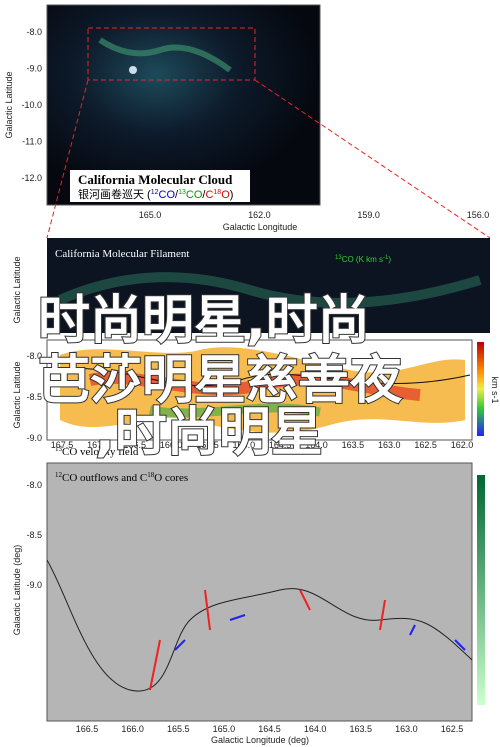  What do you see at coordinates (31, 178) in the screenshot?
I see `y-tick-label: -12.0` at bounding box center [31, 178].